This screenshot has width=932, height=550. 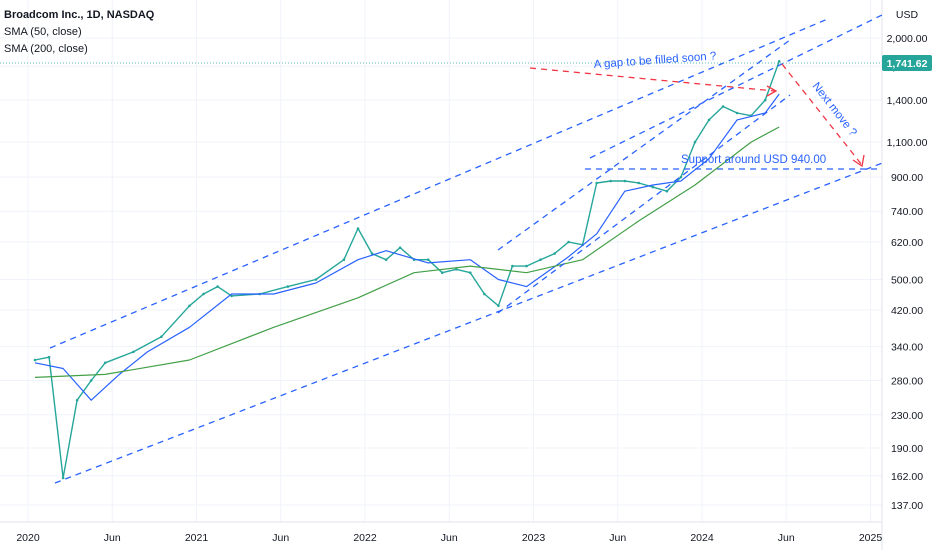 I want to click on y-tick-label: 340.00, so click(x=907, y=348).